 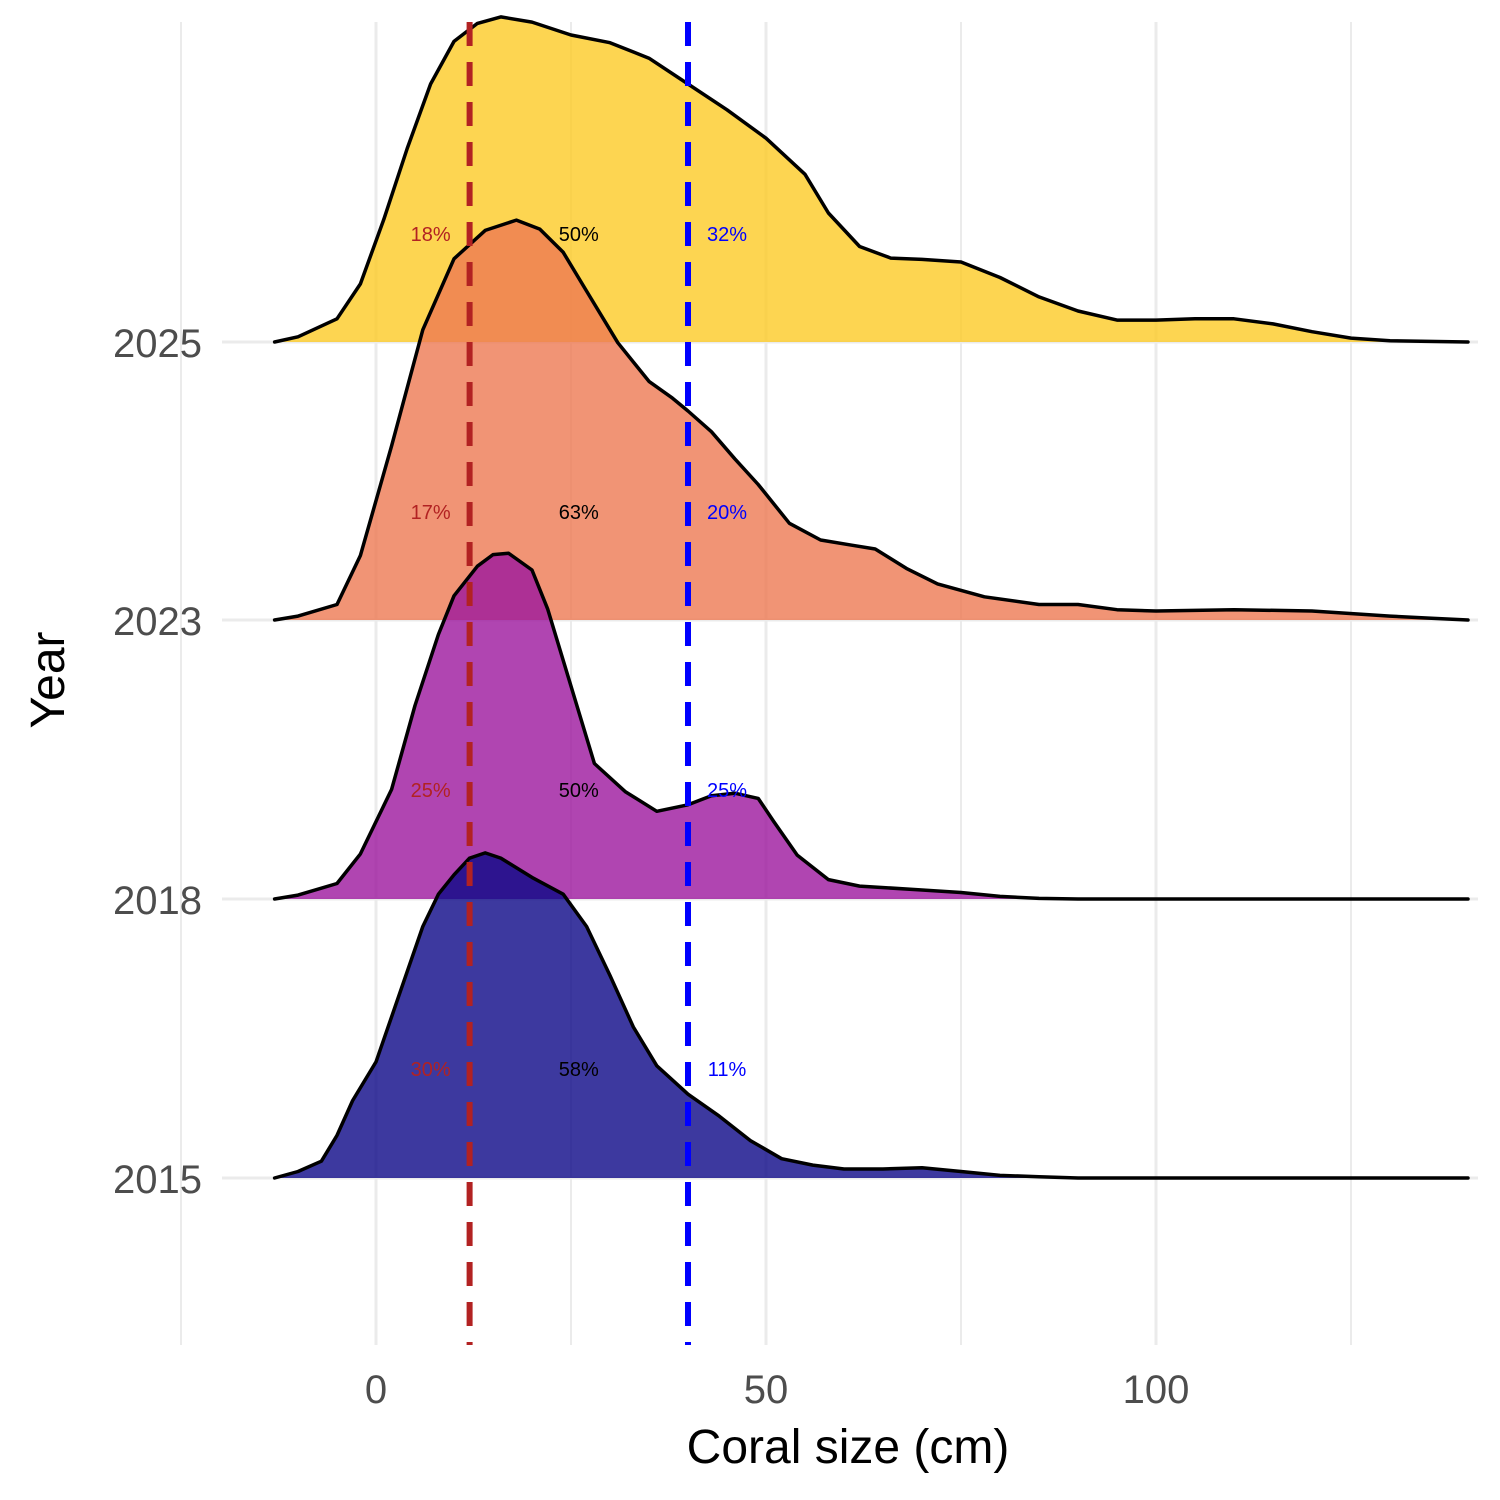 What do you see at coordinates (48, 679) in the screenshot?
I see `y-axis-title: Year` at bounding box center [48, 679].